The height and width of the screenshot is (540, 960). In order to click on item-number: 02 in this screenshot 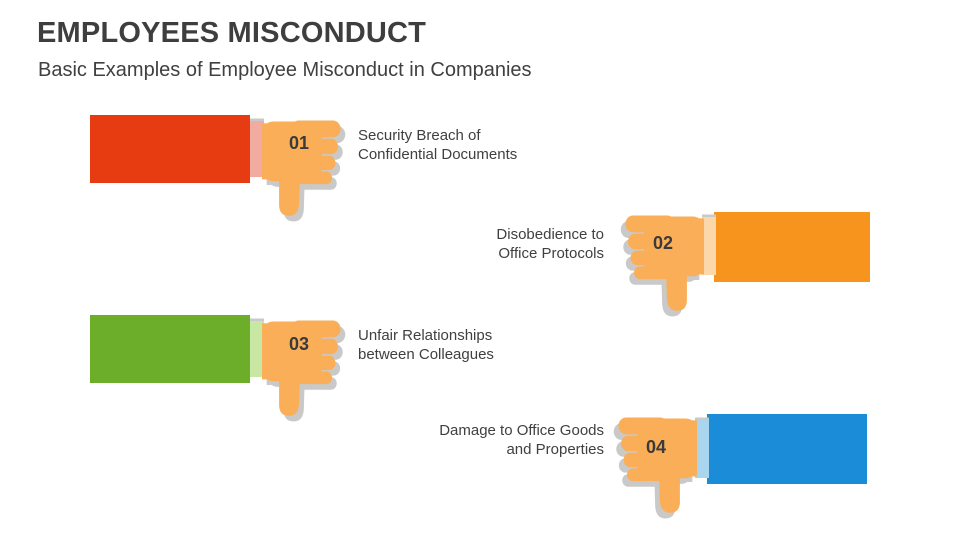, I will do `click(663, 243)`.